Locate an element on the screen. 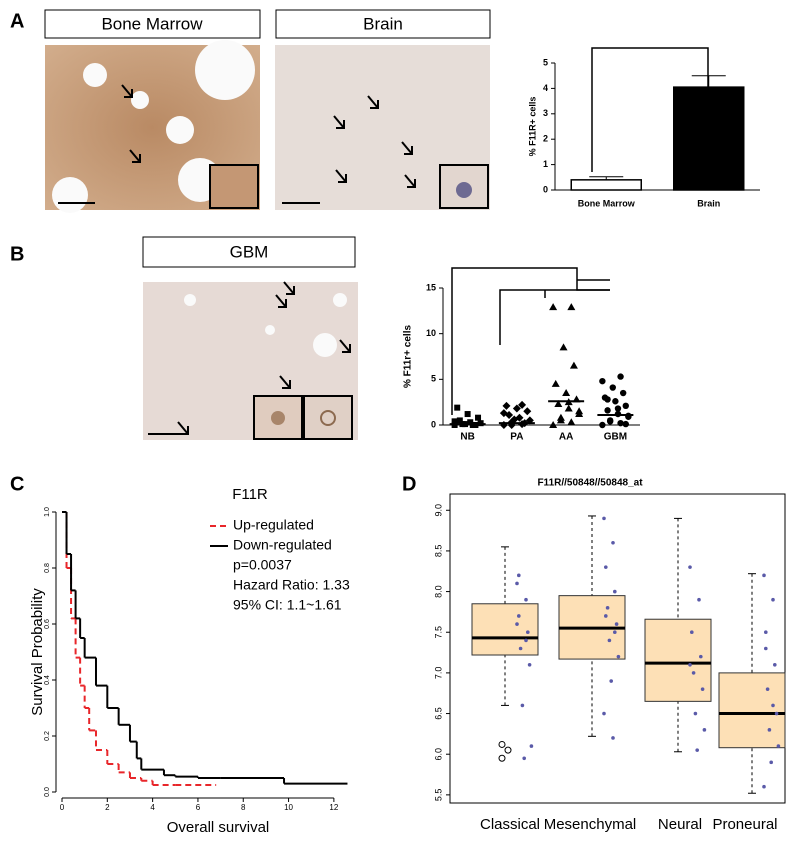  y-tick-label: 3 is located at coordinates (545, 113).